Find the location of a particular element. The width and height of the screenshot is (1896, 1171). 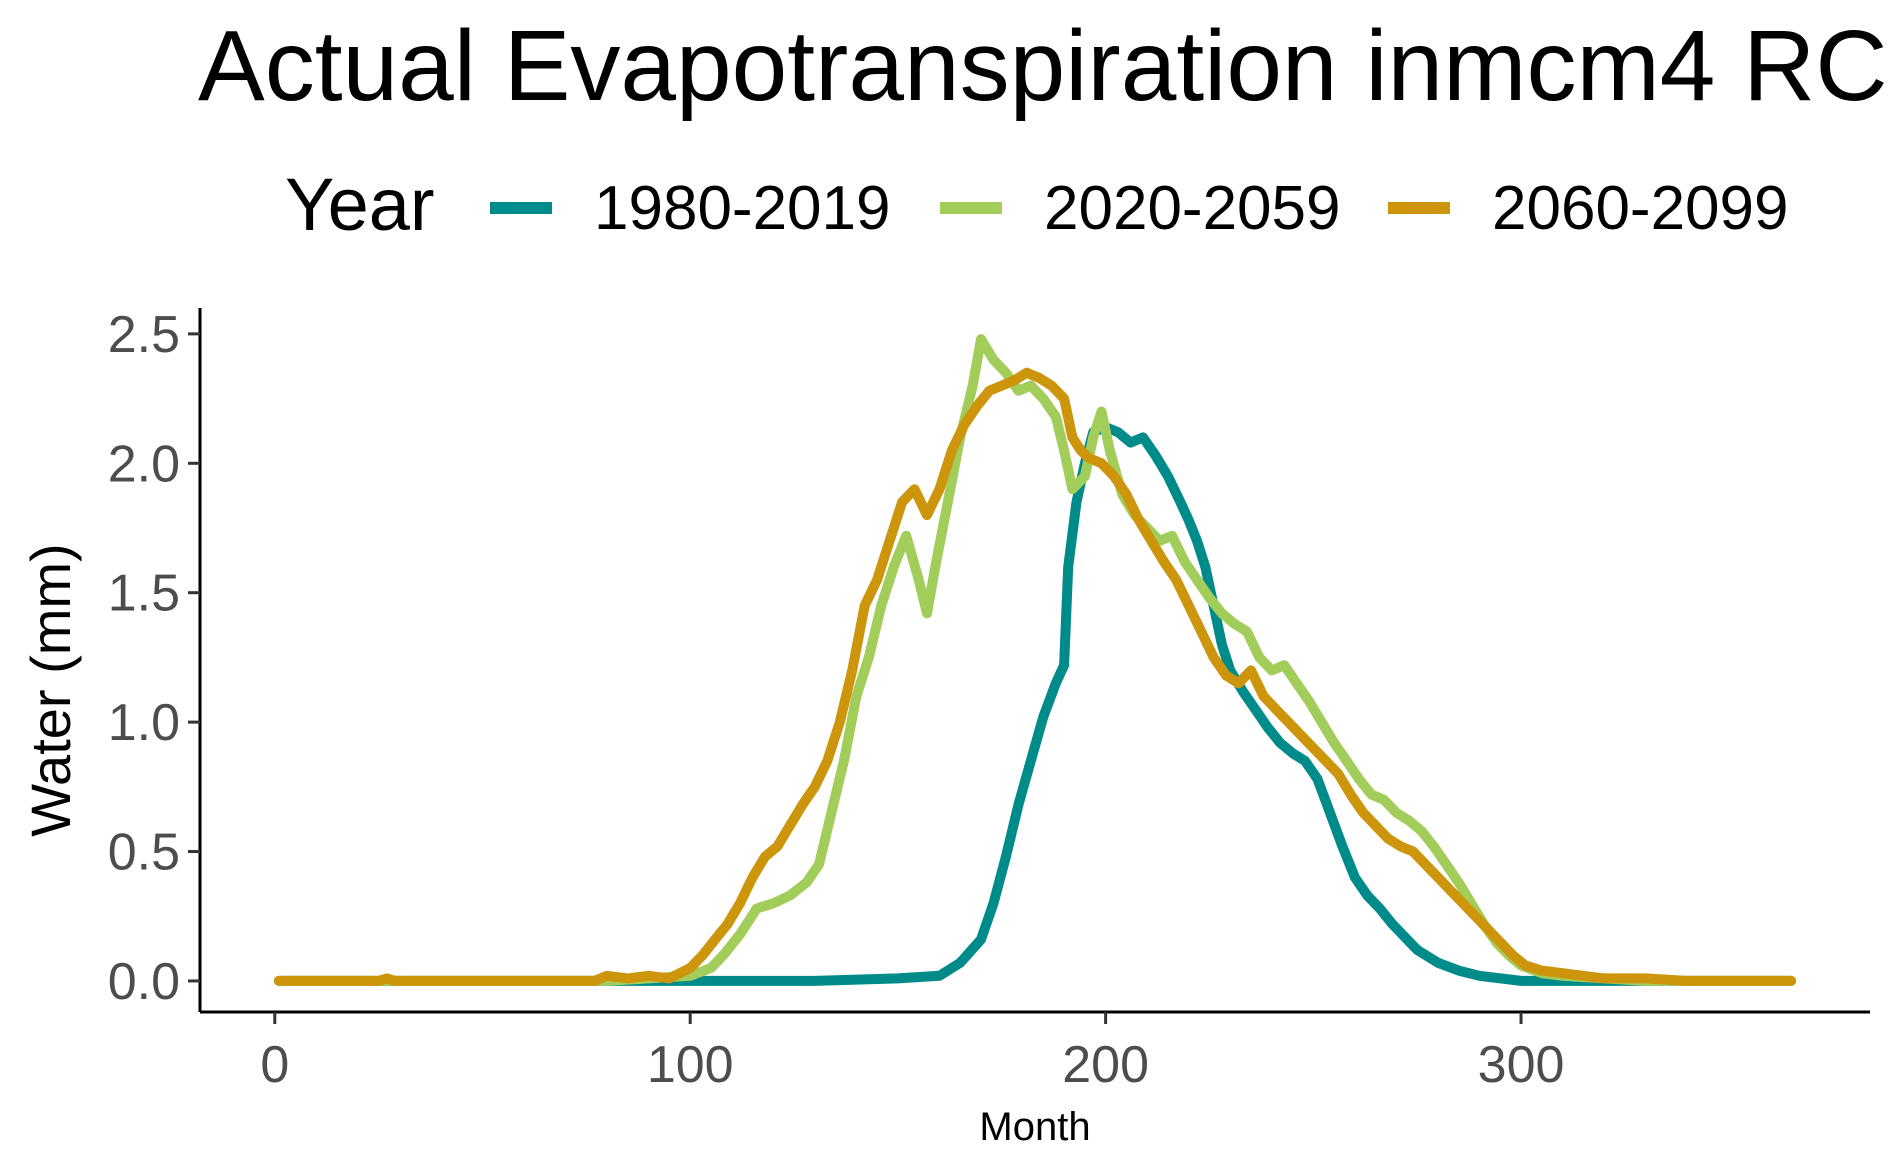

x-tick-label: 0 is located at coordinates (274, 1065).